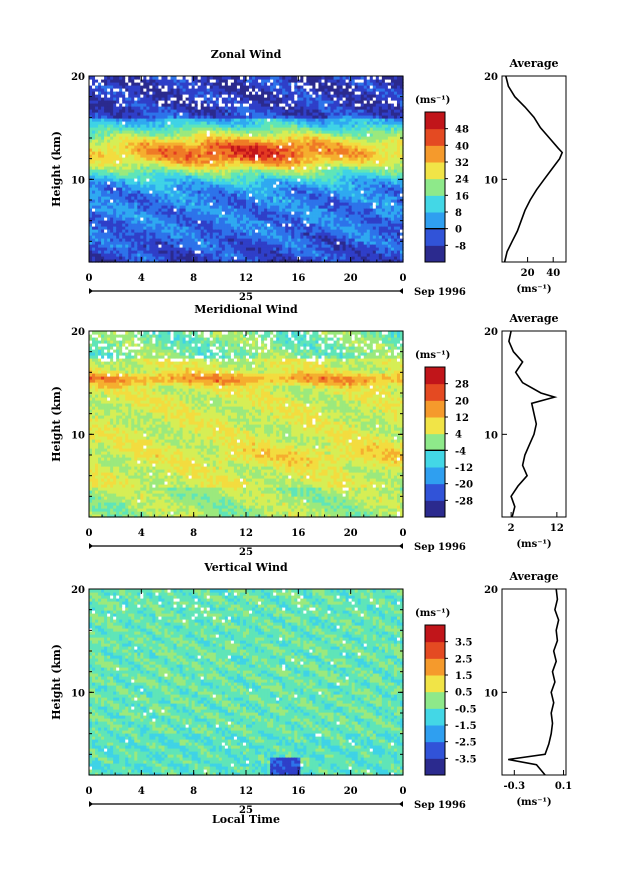 This screenshot has width=620, height=873. Describe the element at coordinates (511, 528) in the screenshot. I see `profile-x-tick: 2` at that location.